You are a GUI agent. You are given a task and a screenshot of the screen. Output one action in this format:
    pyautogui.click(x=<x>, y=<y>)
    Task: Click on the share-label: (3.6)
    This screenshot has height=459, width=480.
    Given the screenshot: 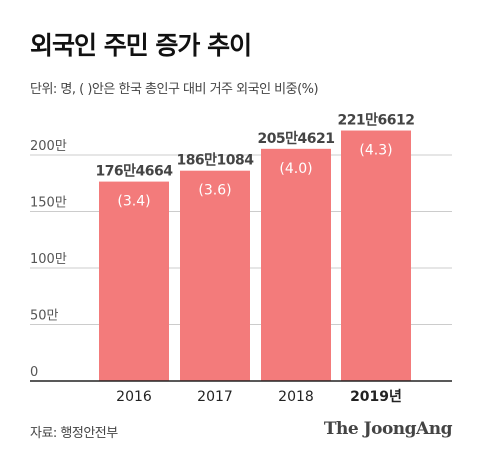 What is the action you would take?
    pyautogui.click(x=214, y=191)
    